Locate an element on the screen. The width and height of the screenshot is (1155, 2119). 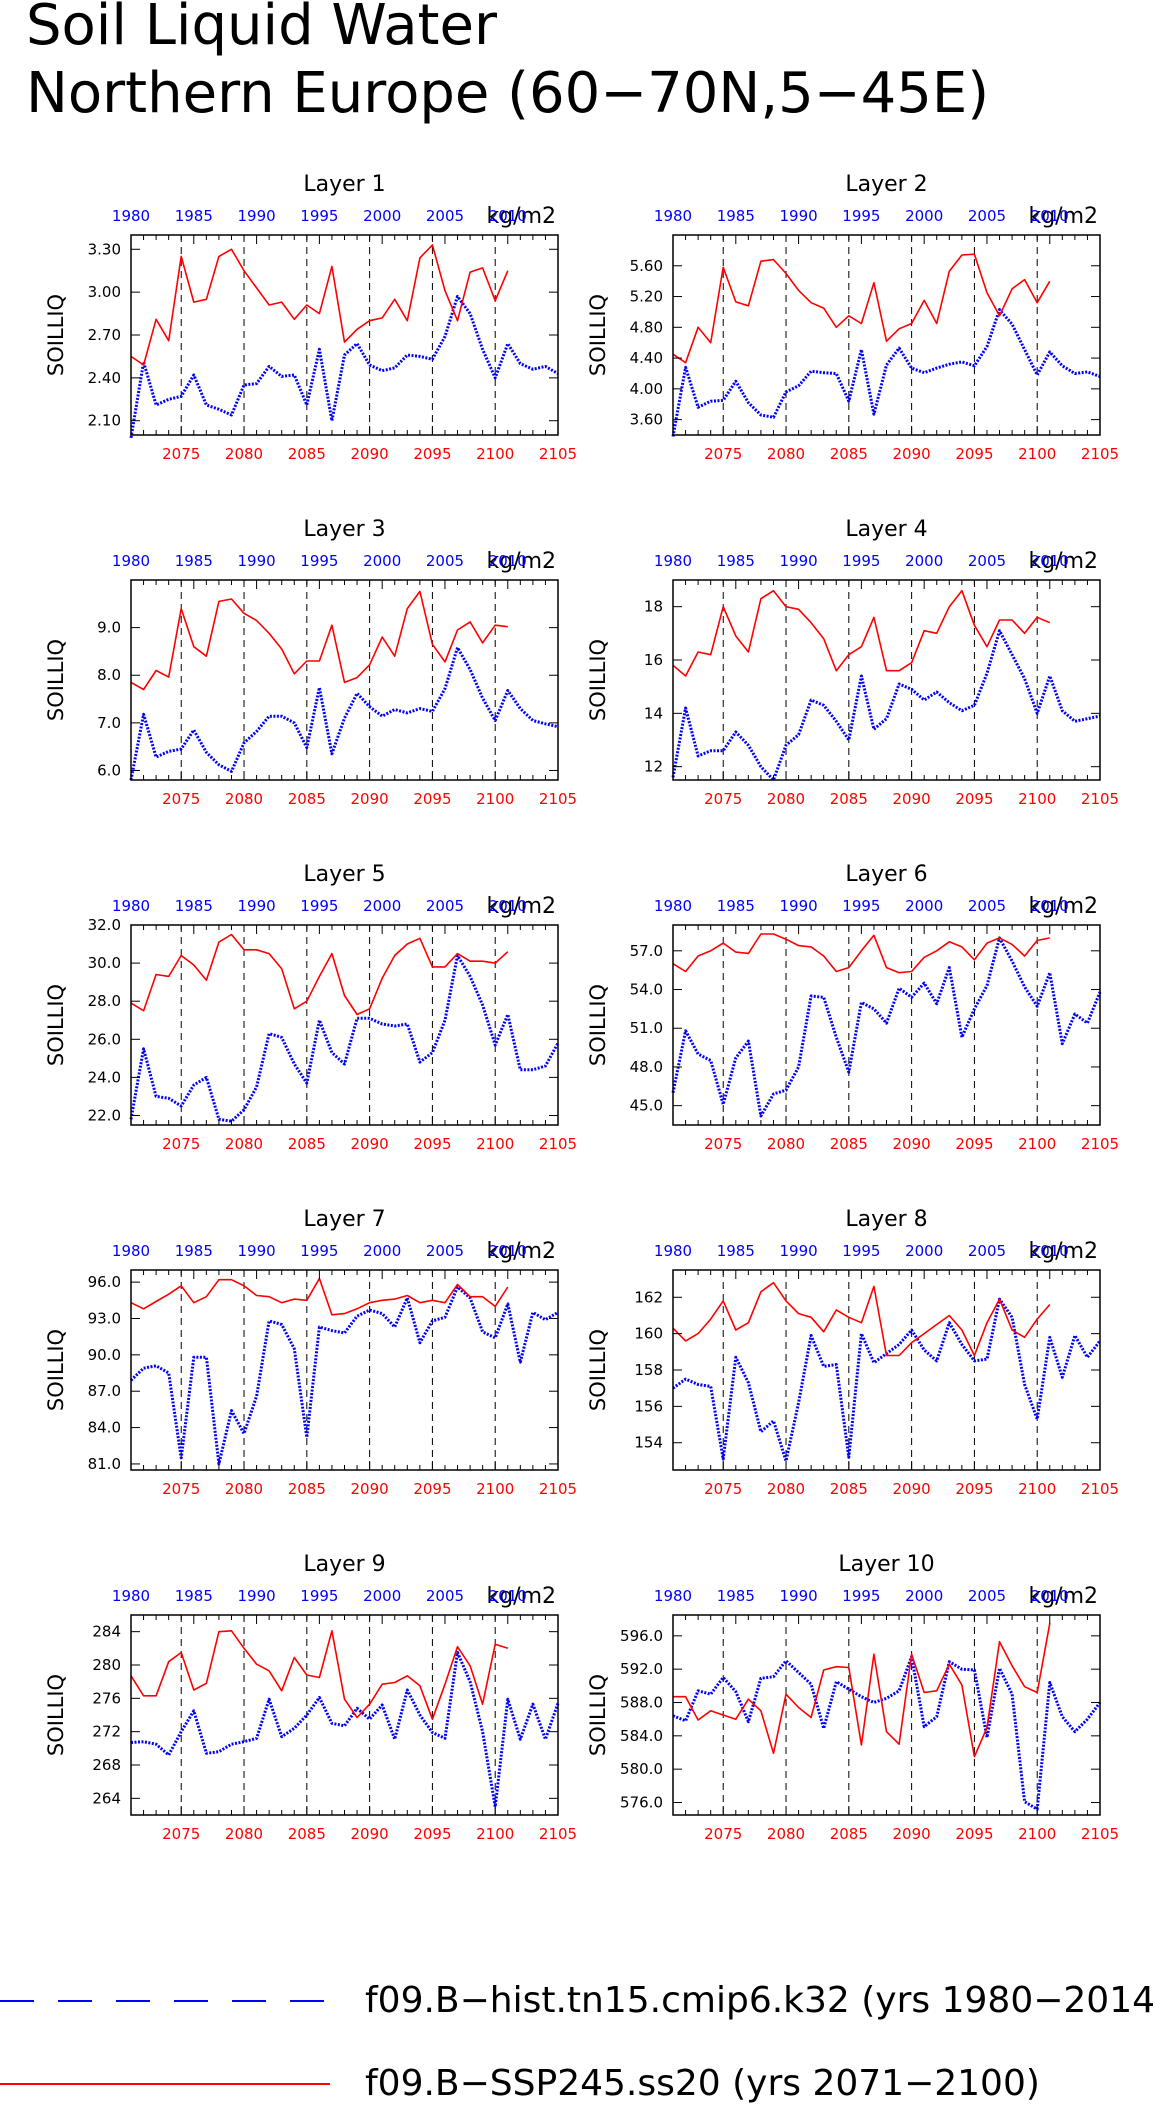
panel-title: Layer 6 is located at coordinates (886, 874).